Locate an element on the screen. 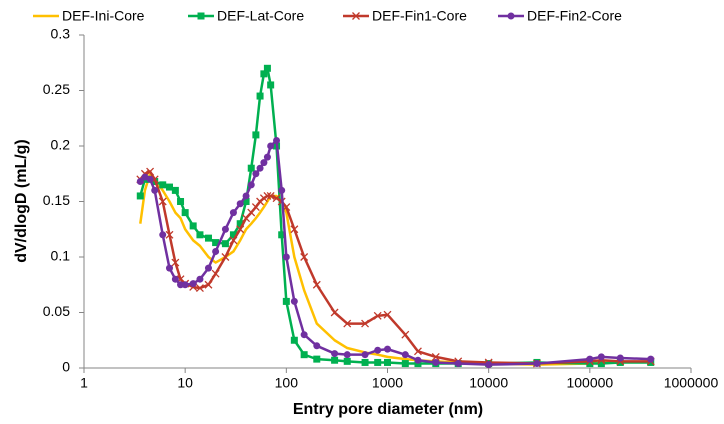 The width and height of the screenshot is (724, 424). x-tick-label: 10 is located at coordinates (185, 383).